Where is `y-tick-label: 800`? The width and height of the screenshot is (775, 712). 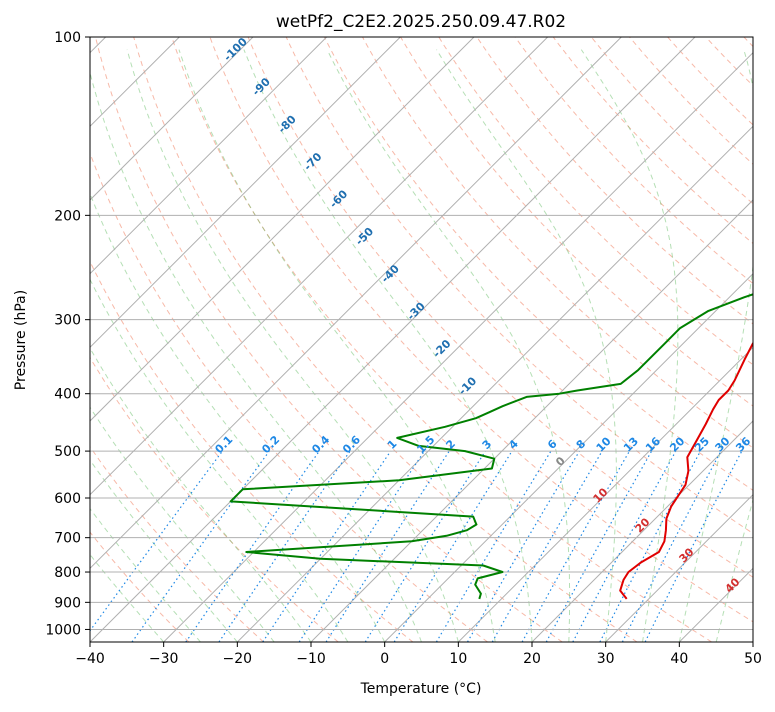
y-tick-label: 800 is located at coordinates (67, 573).